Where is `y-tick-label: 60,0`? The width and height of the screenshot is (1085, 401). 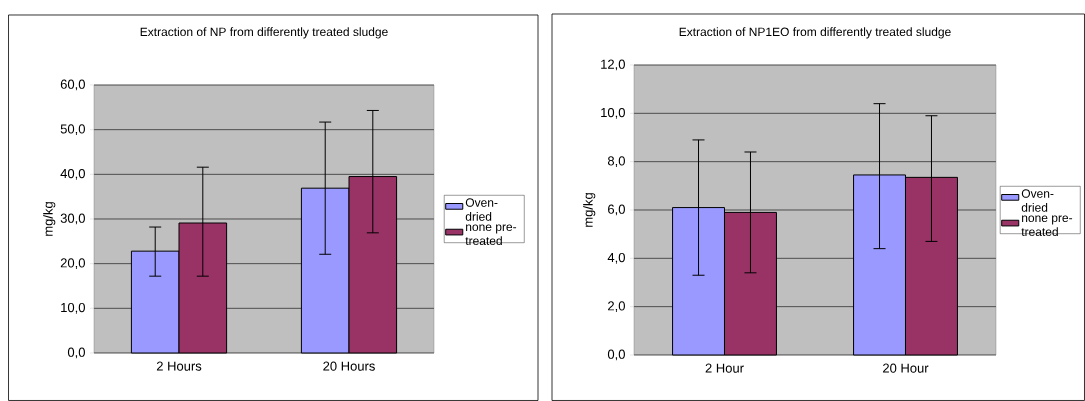
y-tick-label: 60,0 is located at coordinates (72, 85).